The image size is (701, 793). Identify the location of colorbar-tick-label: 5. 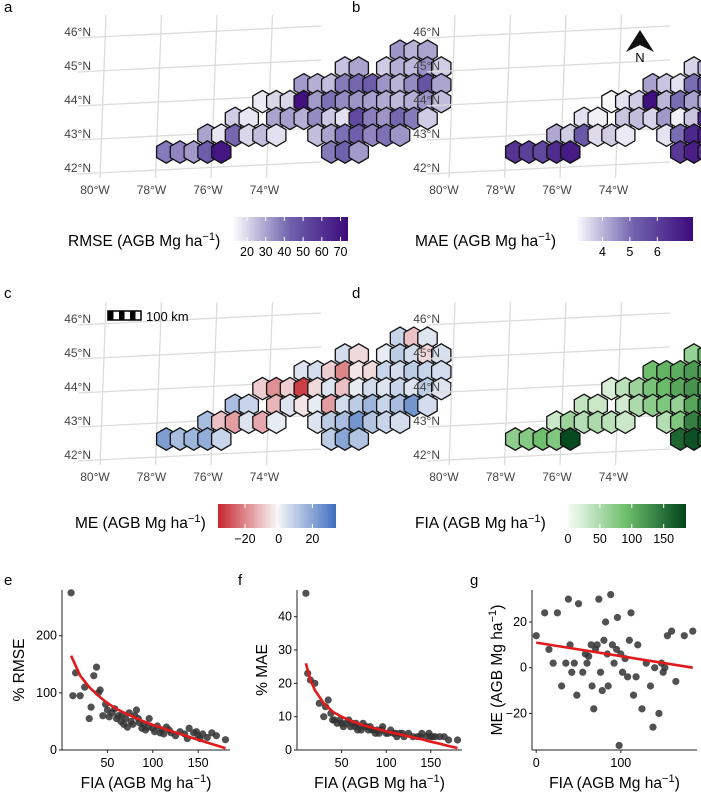
(629, 252).